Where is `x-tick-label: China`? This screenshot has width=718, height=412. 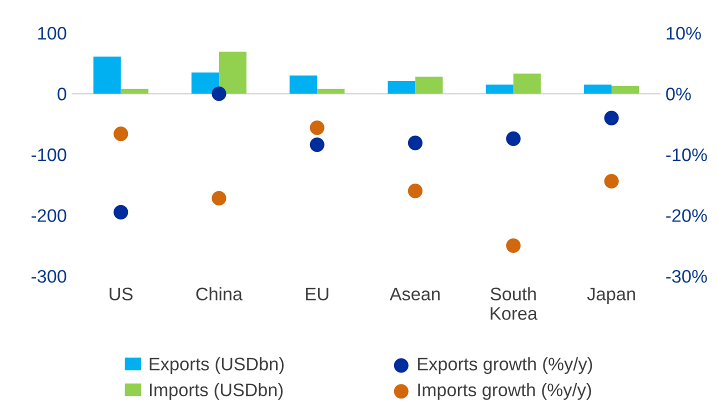
x-tick-label: China is located at coordinates (219, 293).